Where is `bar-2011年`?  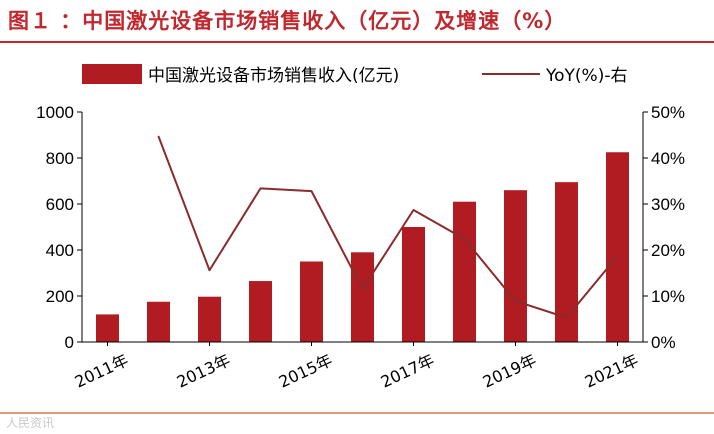 bar-2011年 is located at coordinates (107, 328).